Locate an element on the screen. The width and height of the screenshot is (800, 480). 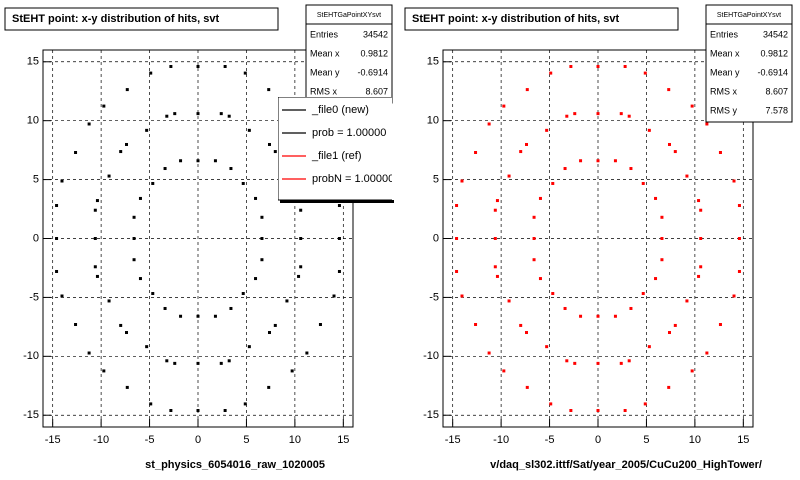
x-tick-label: -10 is located at coordinates (501, 440).